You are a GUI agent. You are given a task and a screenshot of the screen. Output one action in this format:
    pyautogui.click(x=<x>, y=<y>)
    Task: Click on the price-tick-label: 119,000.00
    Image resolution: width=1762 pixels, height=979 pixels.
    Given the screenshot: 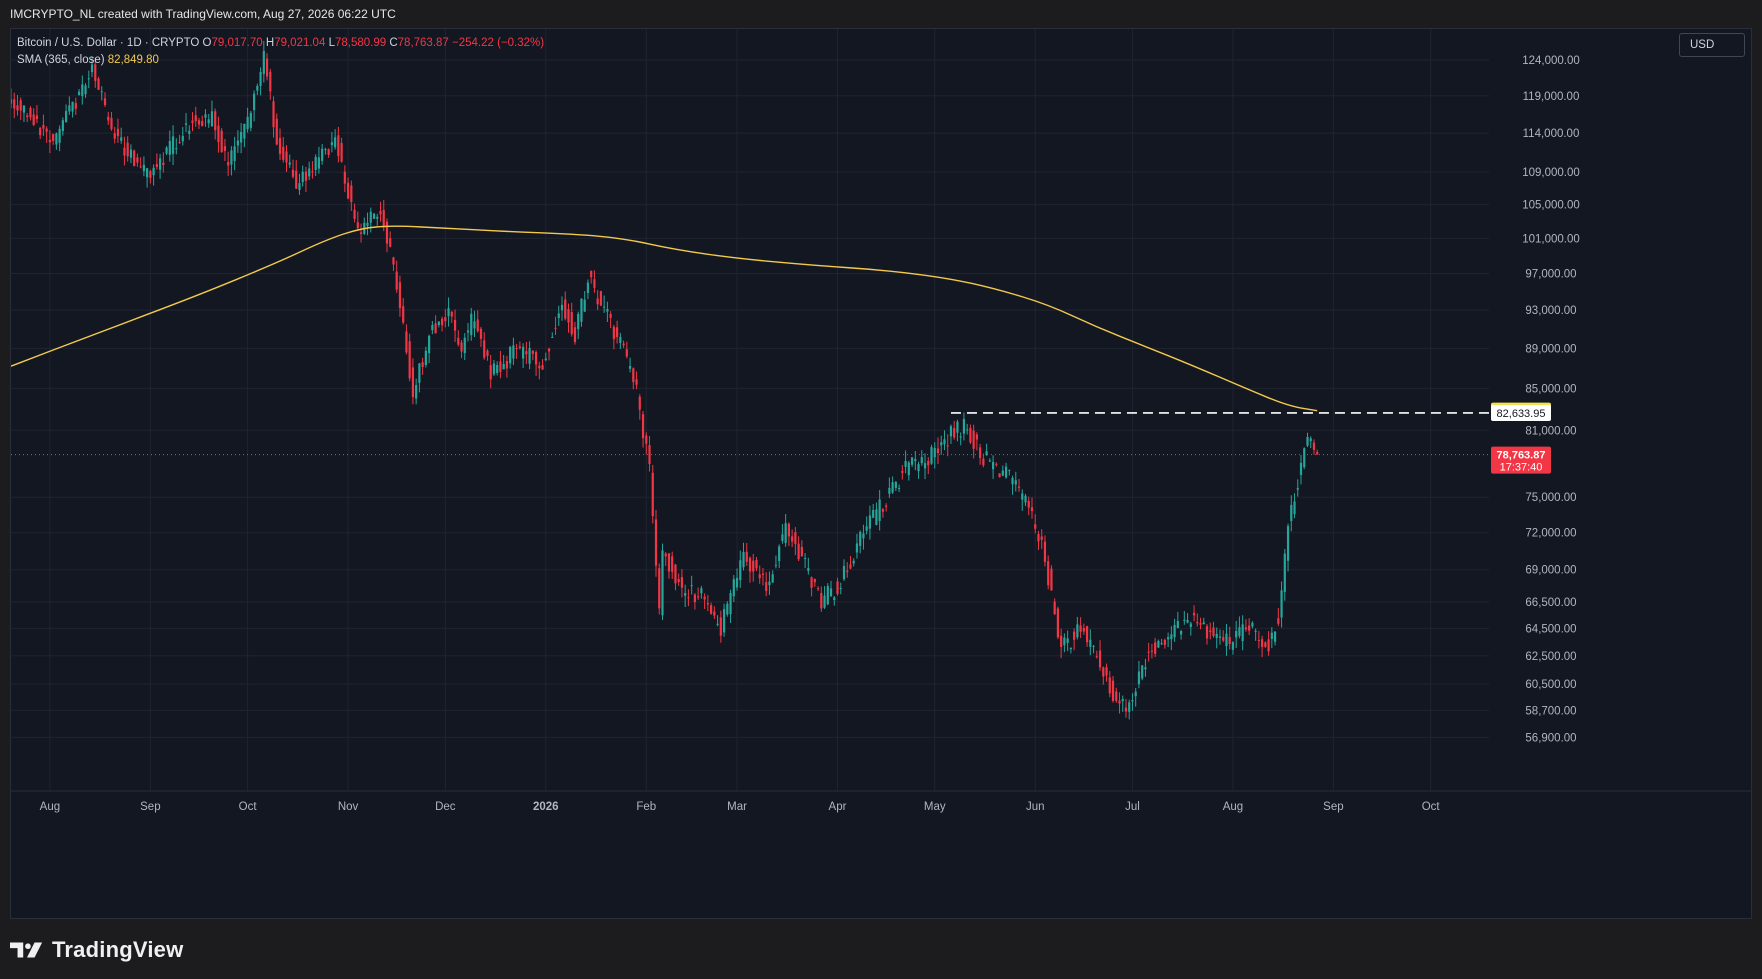 What is the action you would take?
    pyautogui.click(x=1551, y=97)
    